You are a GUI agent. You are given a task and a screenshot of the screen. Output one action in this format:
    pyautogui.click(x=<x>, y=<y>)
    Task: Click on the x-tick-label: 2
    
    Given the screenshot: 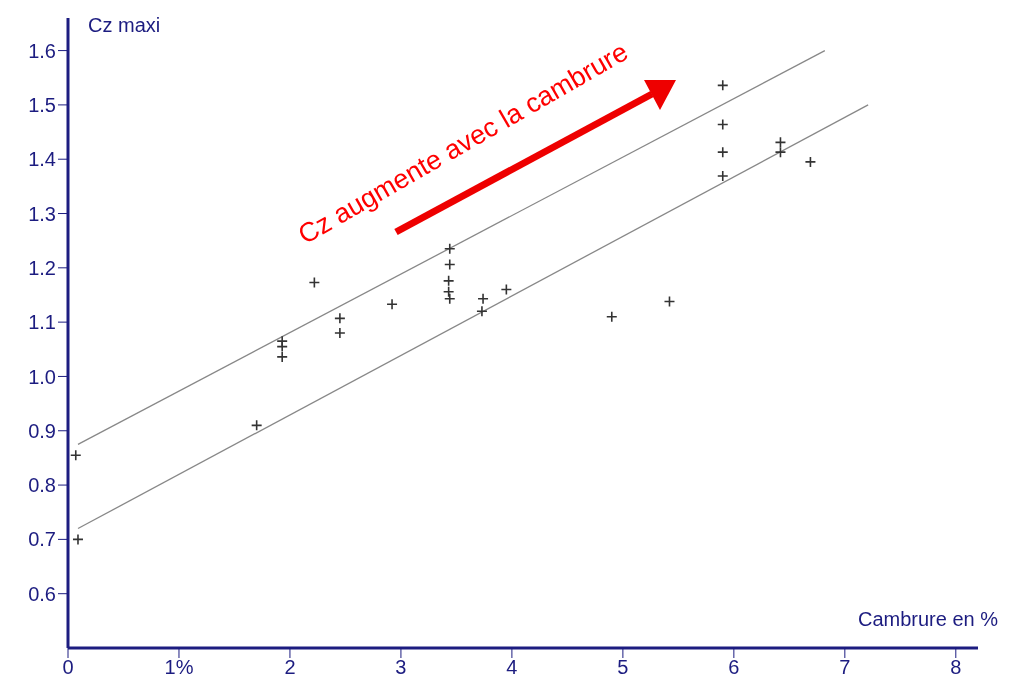 What is the action you would take?
    pyautogui.click(x=290, y=667)
    